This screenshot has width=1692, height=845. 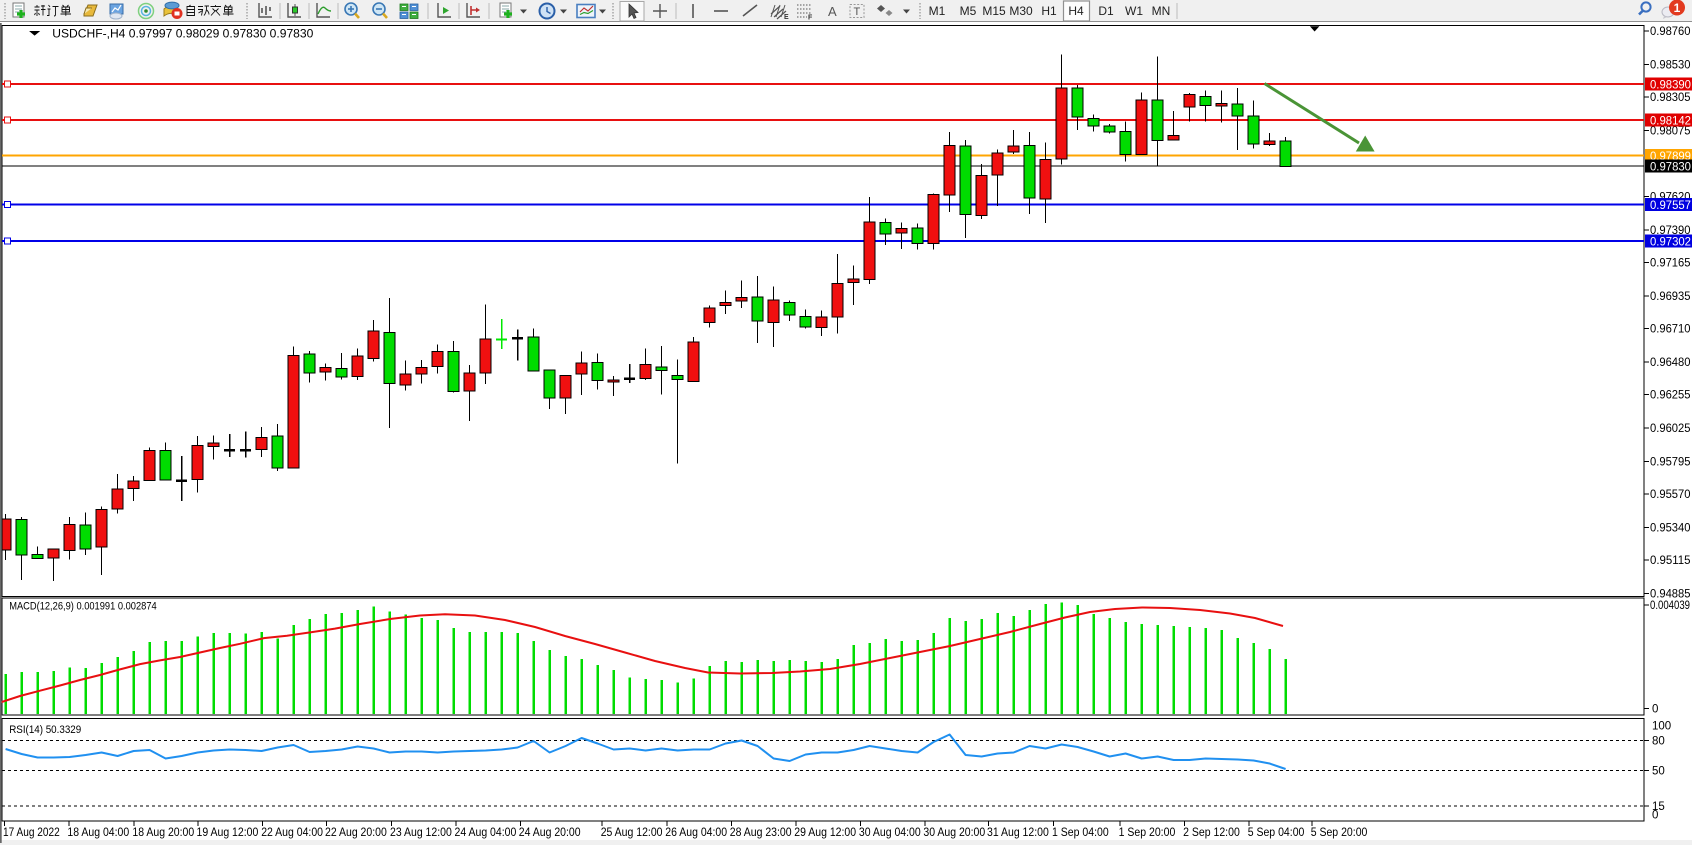 I want to click on svg-text: 1, so click(x=1677, y=8).